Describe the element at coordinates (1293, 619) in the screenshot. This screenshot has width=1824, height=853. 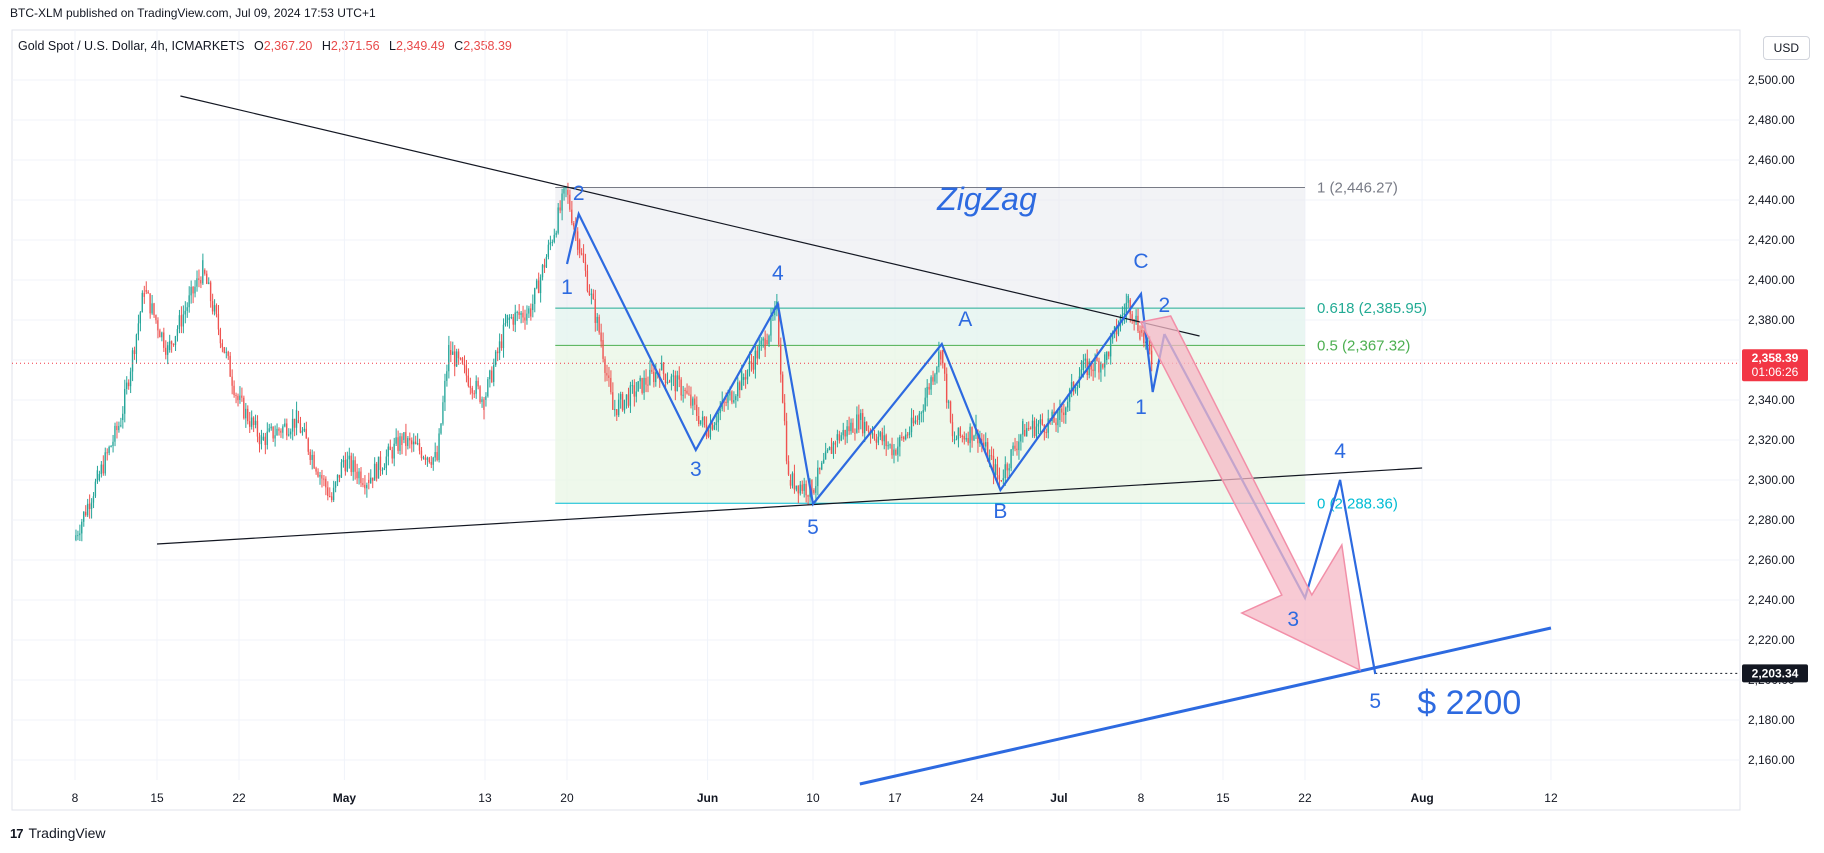
I see `wave-label-3: 3` at that location.